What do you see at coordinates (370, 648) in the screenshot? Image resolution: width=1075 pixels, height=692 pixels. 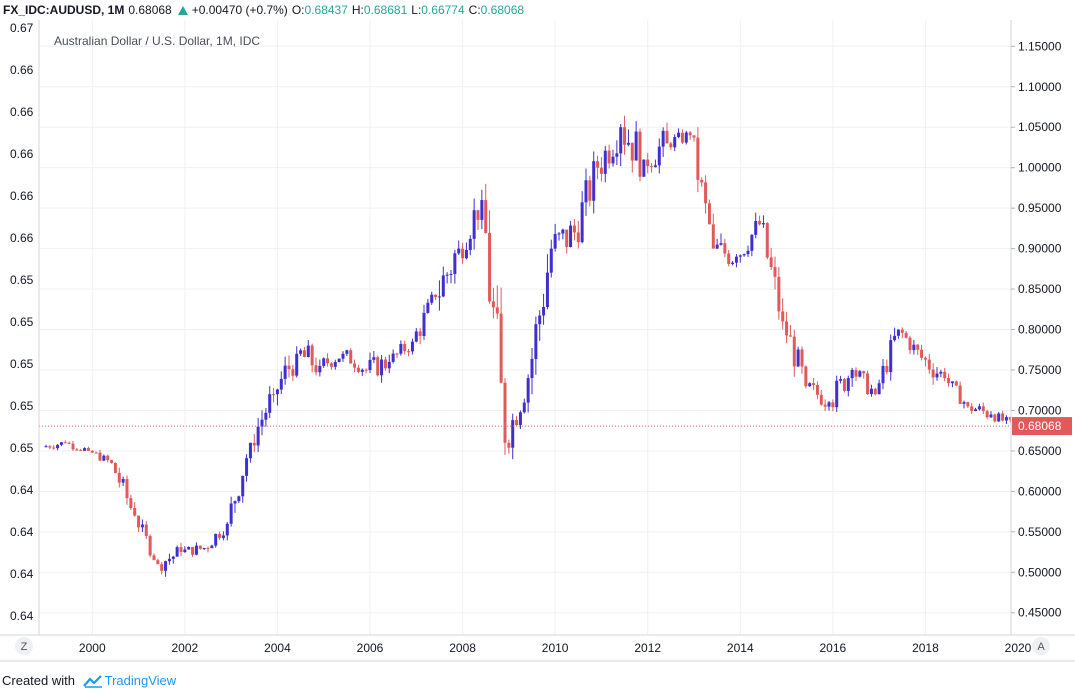 I see `x-tick-label: 2006` at bounding box center [370, 648].